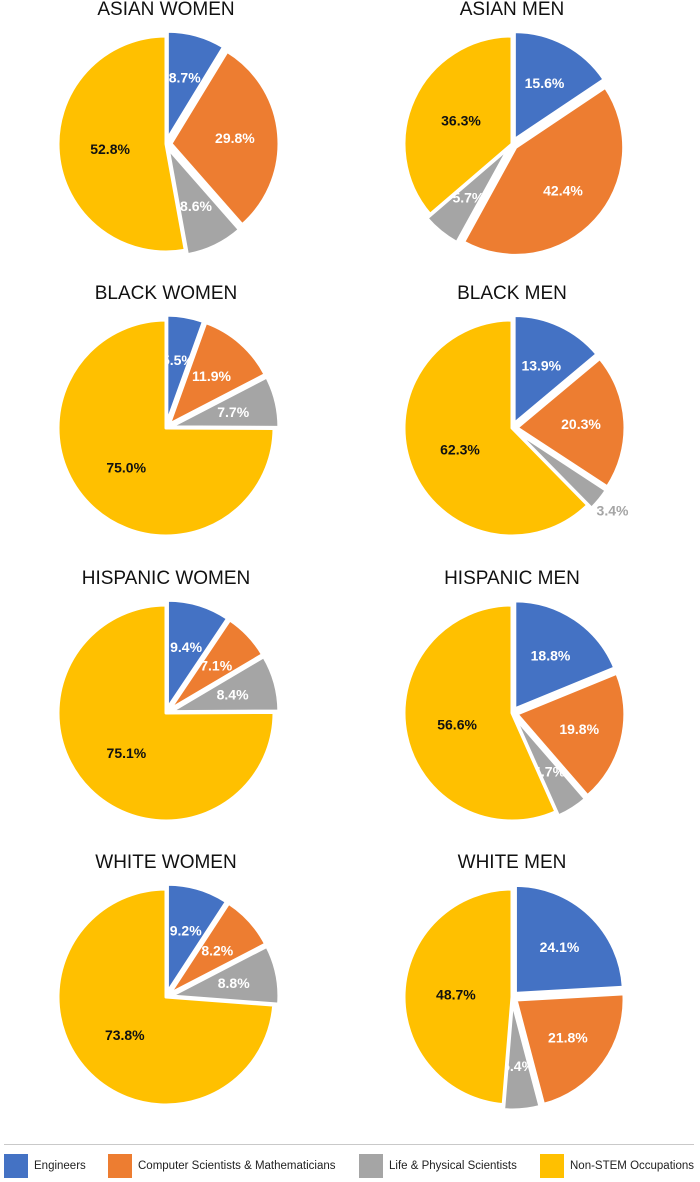  I want to click on legend-label-engineers: Engineers, so click(60, 1166).